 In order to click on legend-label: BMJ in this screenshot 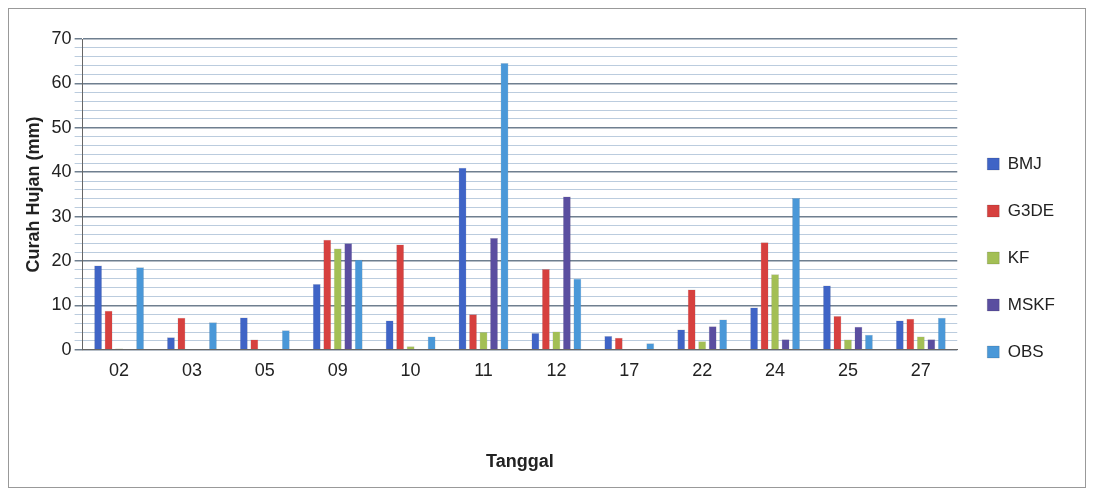, I will do `click(1024, 163)`.